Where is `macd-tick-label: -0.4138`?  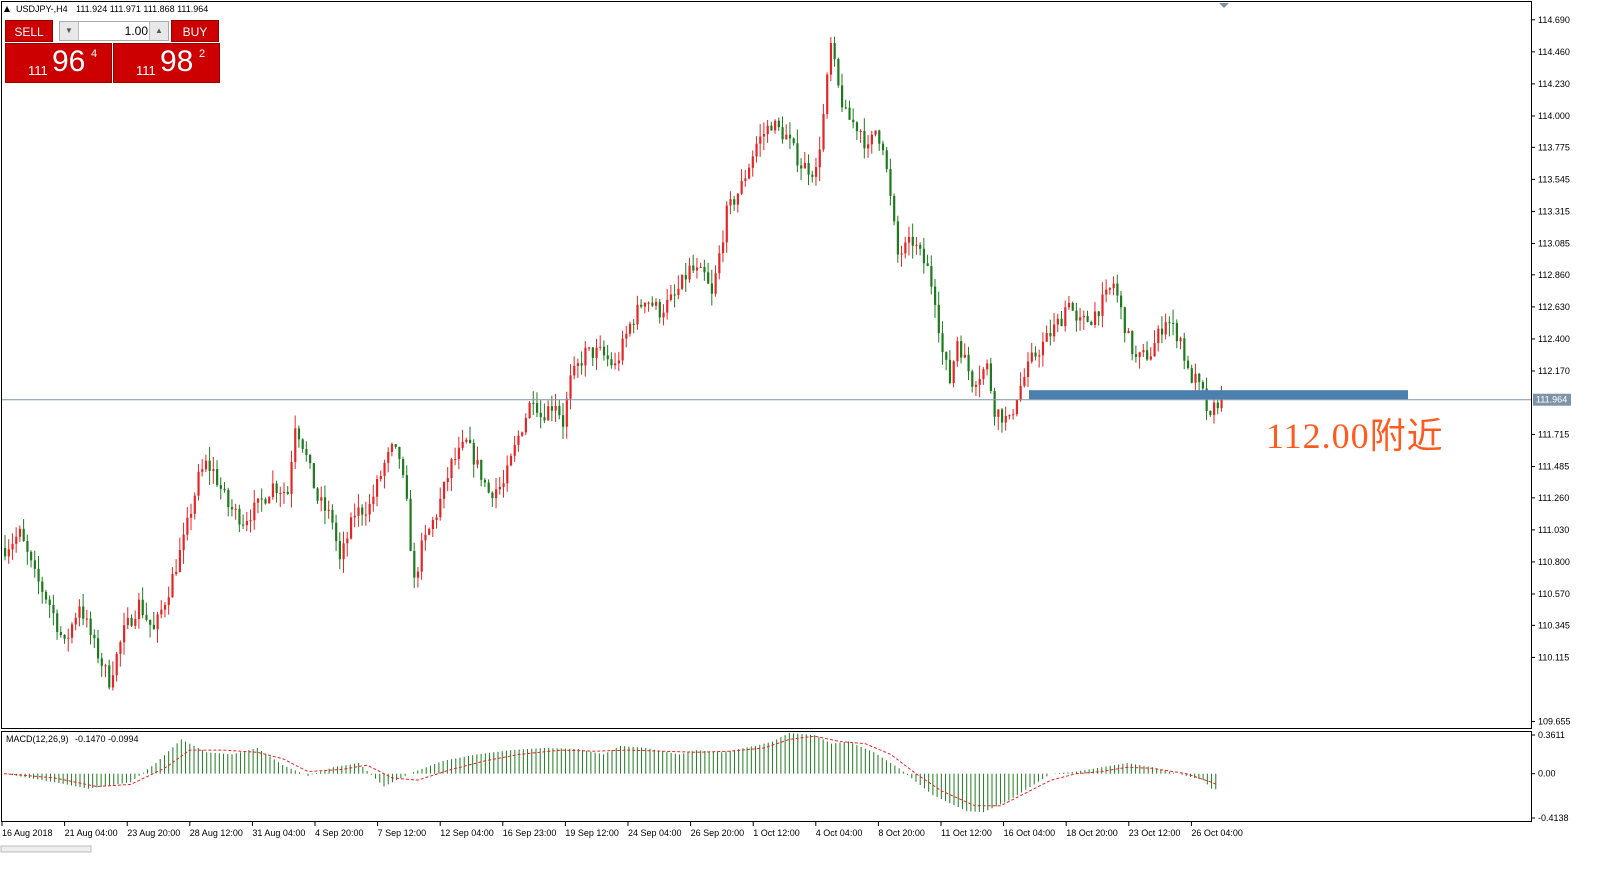
macd-tick-label: -0.4138 is located at coordinates (1553, 818).